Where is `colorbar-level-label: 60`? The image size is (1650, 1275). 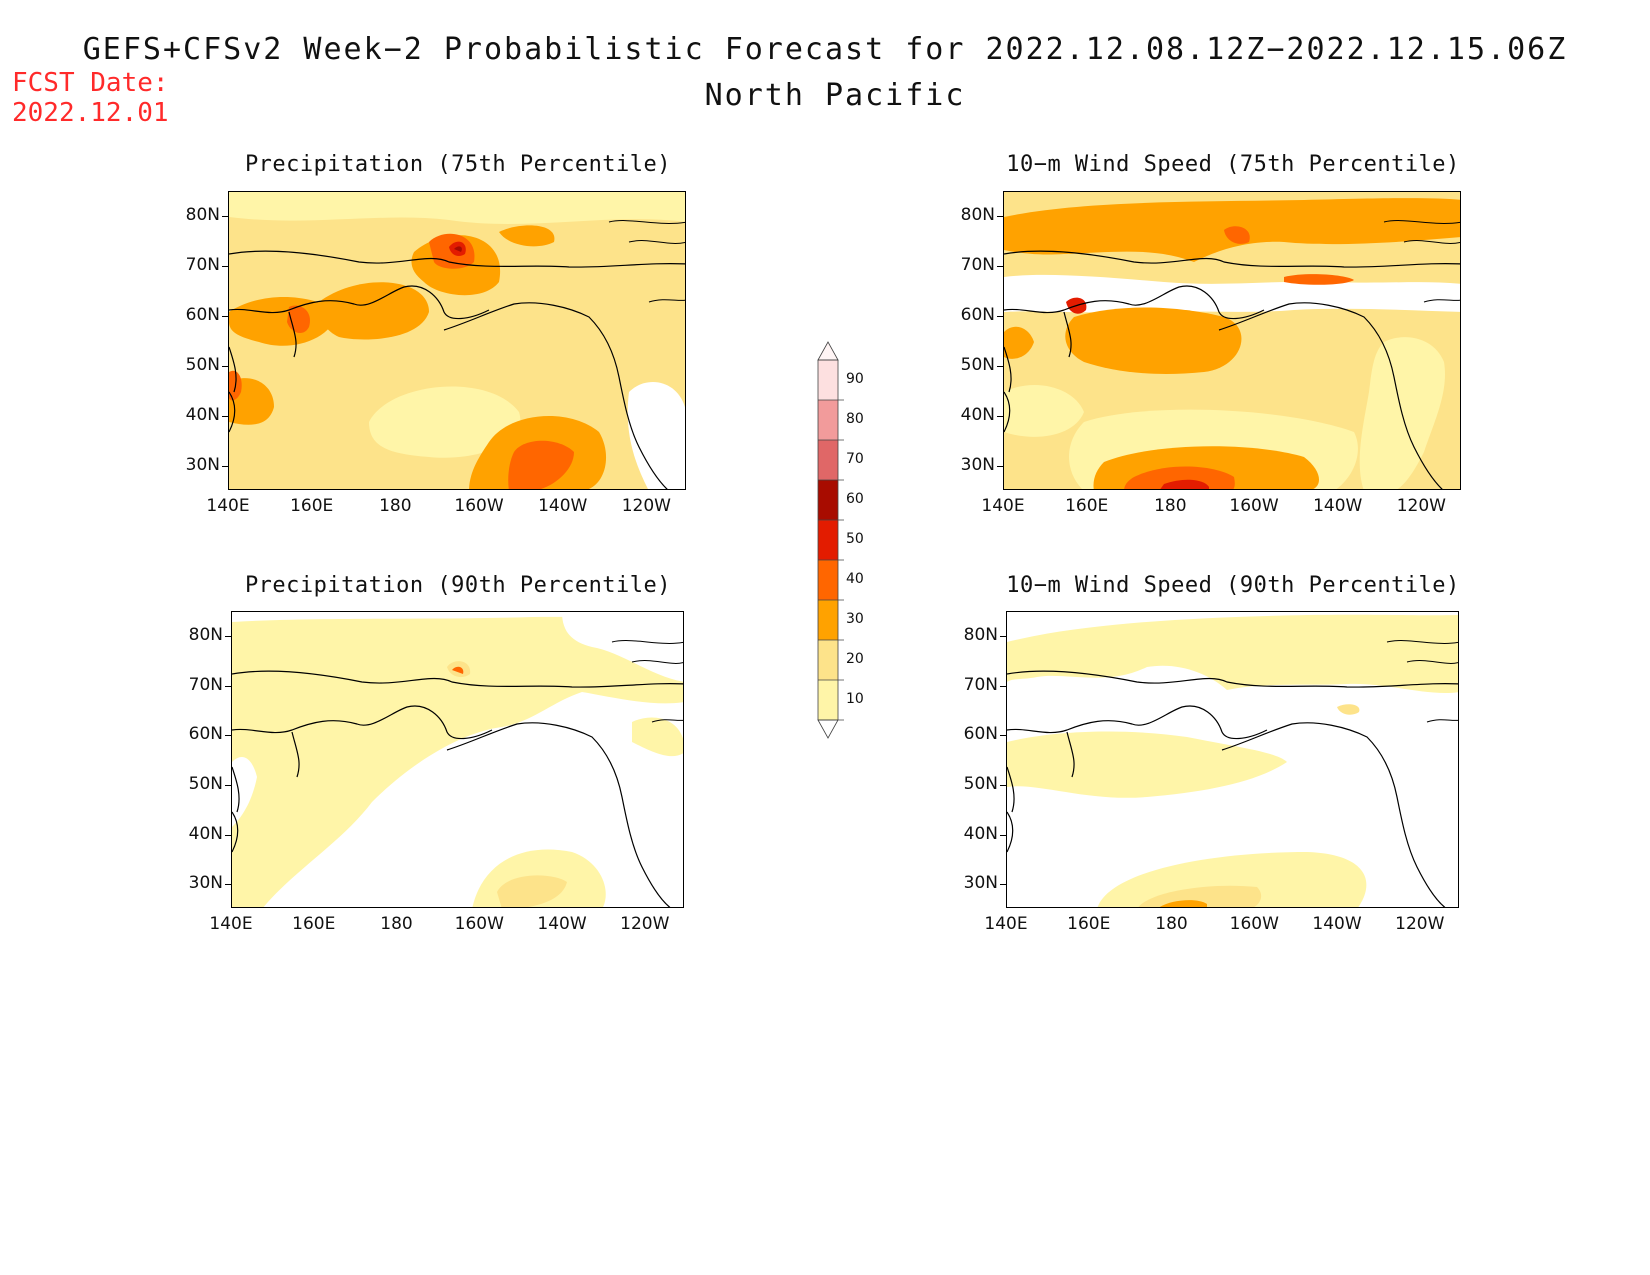 colorbar-level-label: 60 is located at coordinates (855, 499).